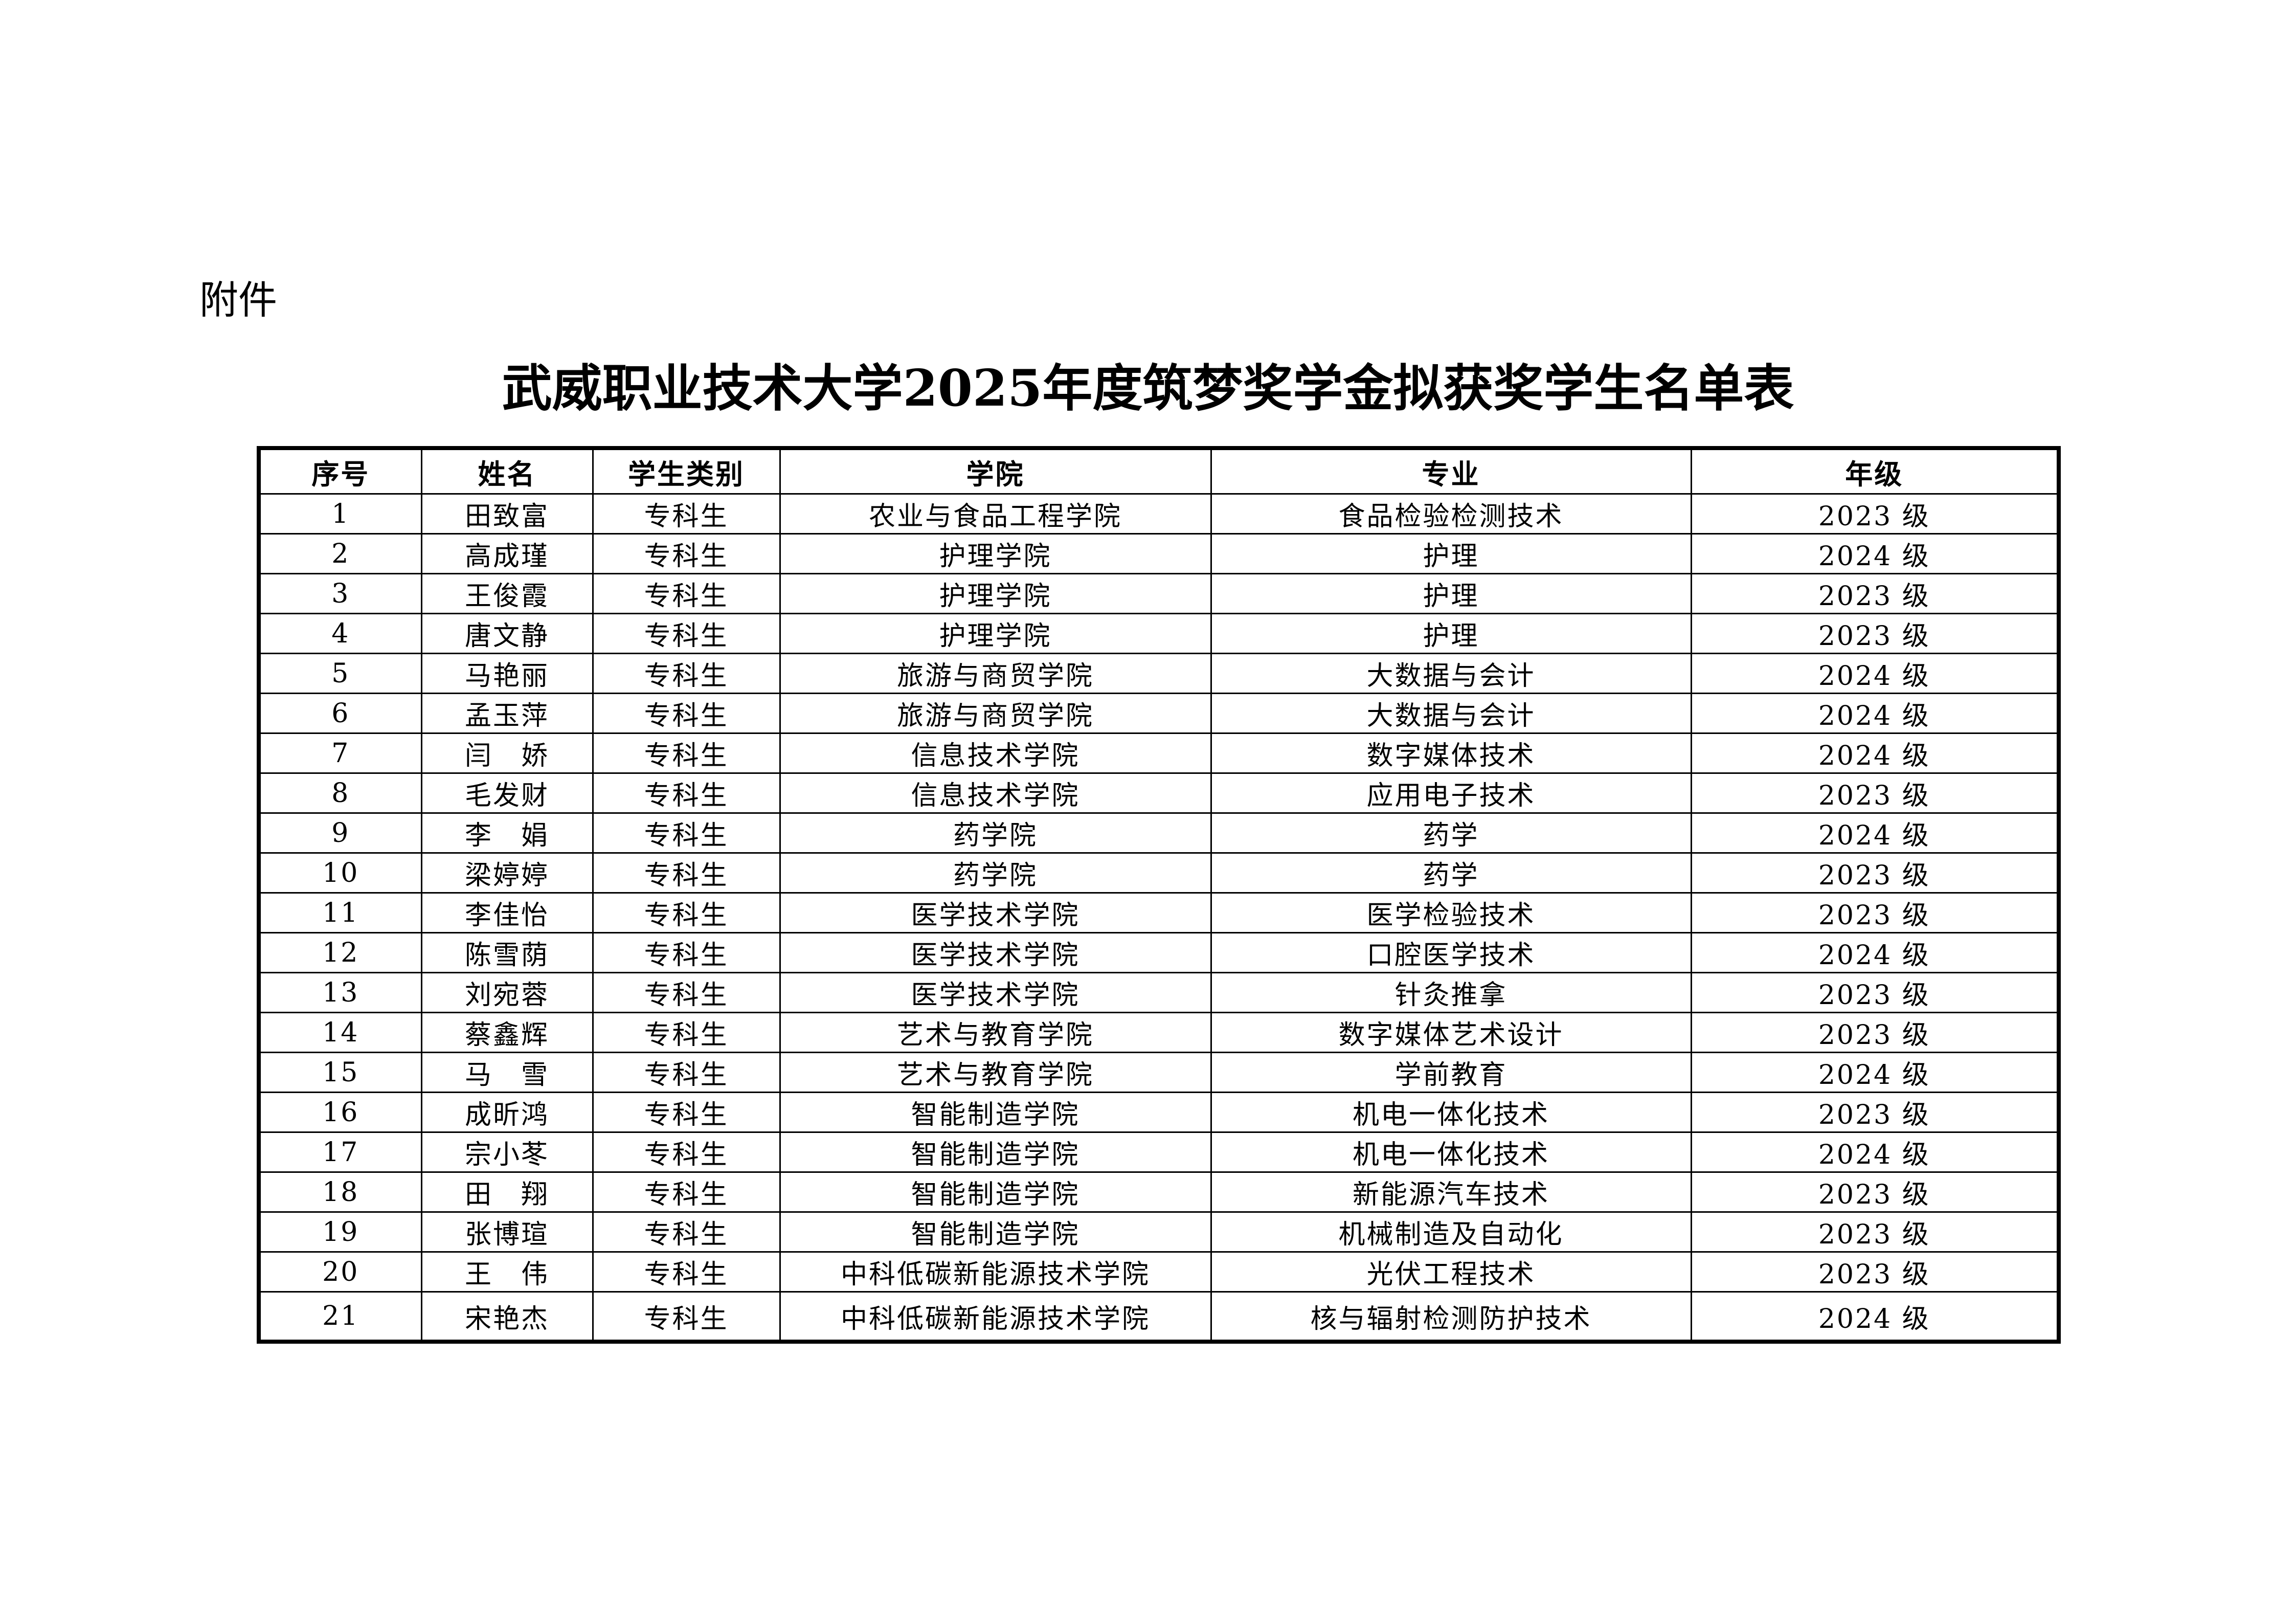  I want to click on table-row: 15 马 雪专科生 艺术与教育学院 学前教育 2024 级, so click(1159, 1072).